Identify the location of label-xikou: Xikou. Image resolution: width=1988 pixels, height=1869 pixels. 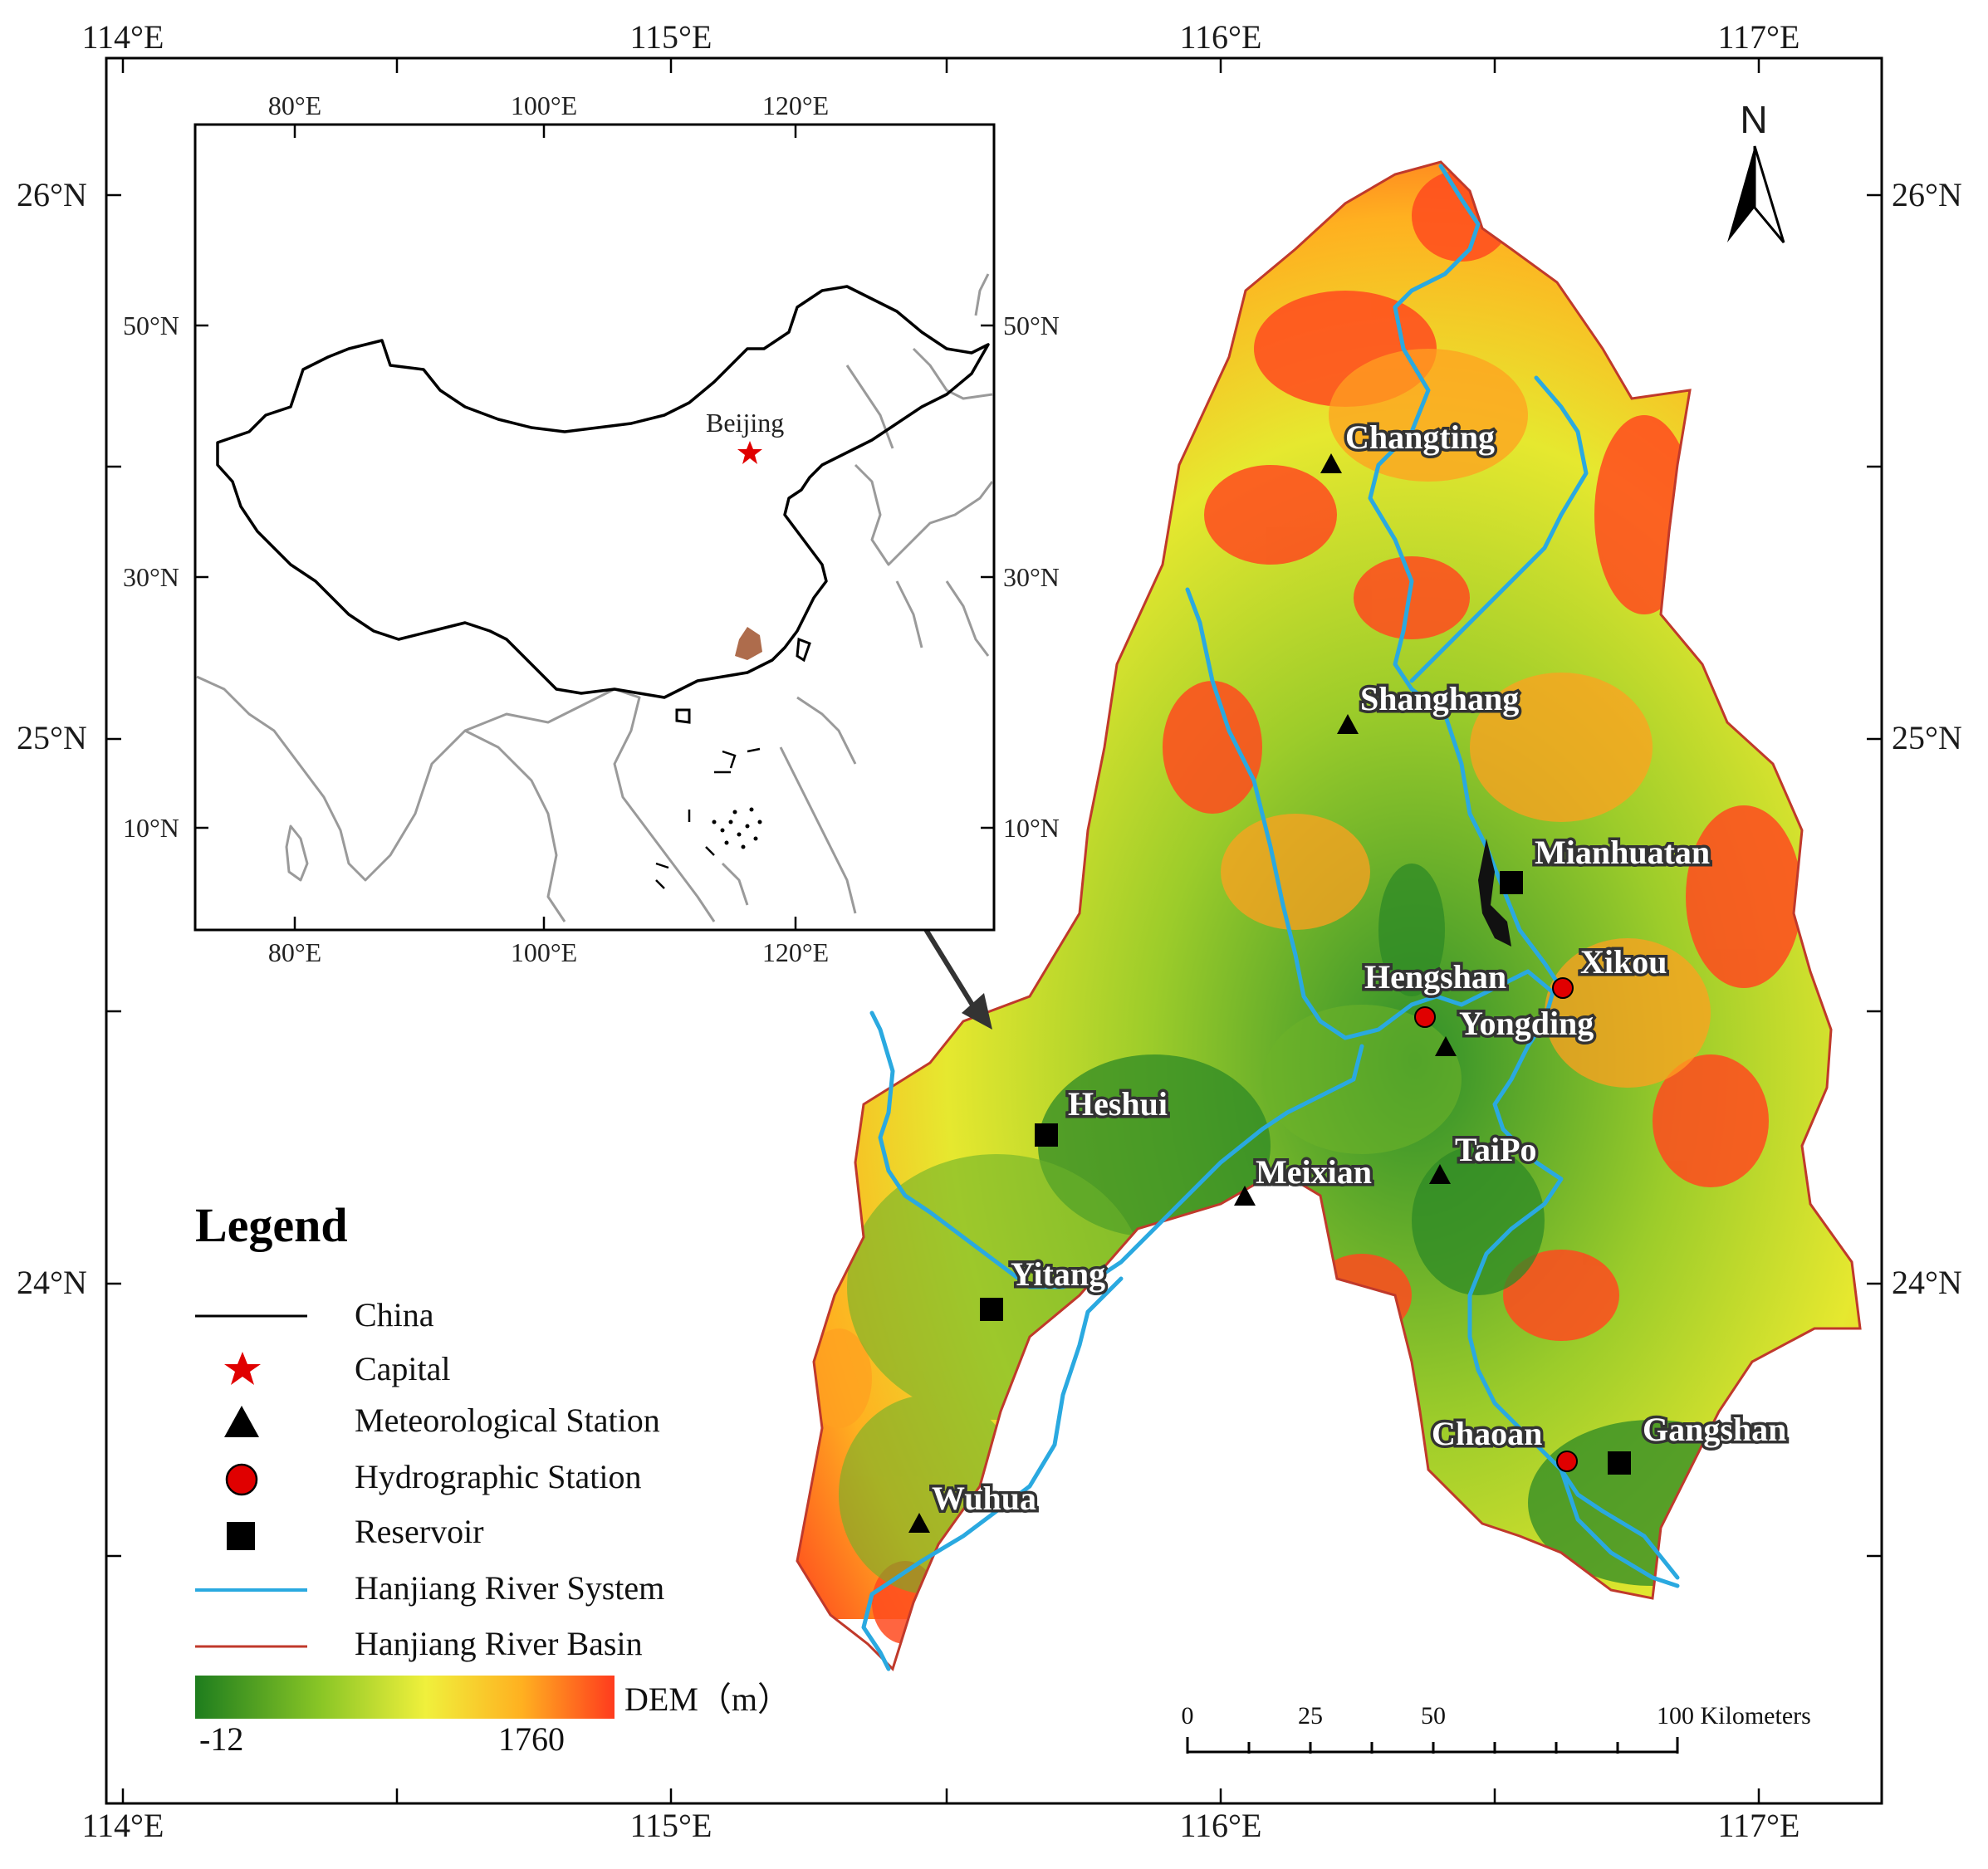
(1623, 962).